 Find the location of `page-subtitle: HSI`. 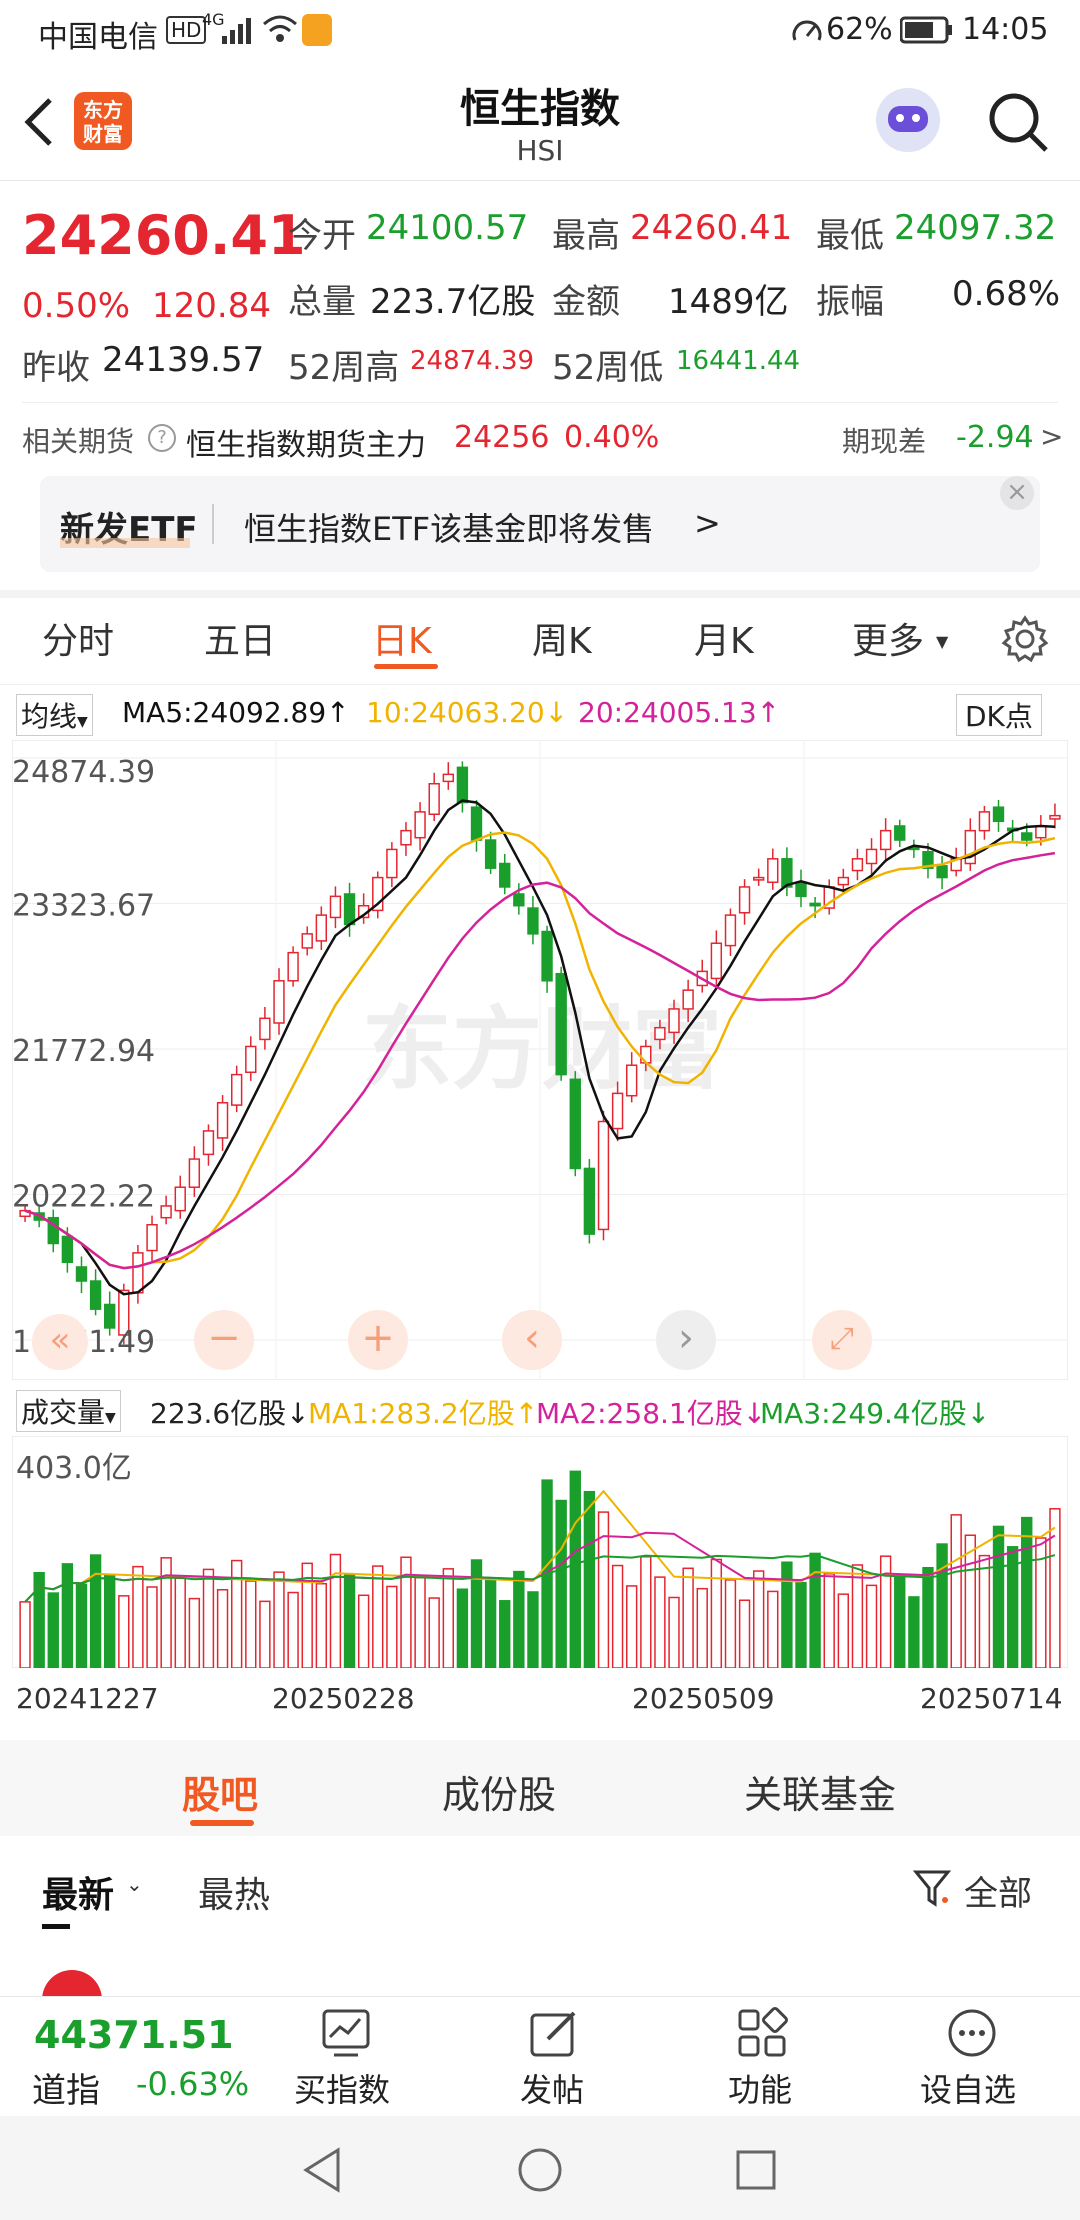

page-subtitle: HSI is located at coordinates (540, 150).